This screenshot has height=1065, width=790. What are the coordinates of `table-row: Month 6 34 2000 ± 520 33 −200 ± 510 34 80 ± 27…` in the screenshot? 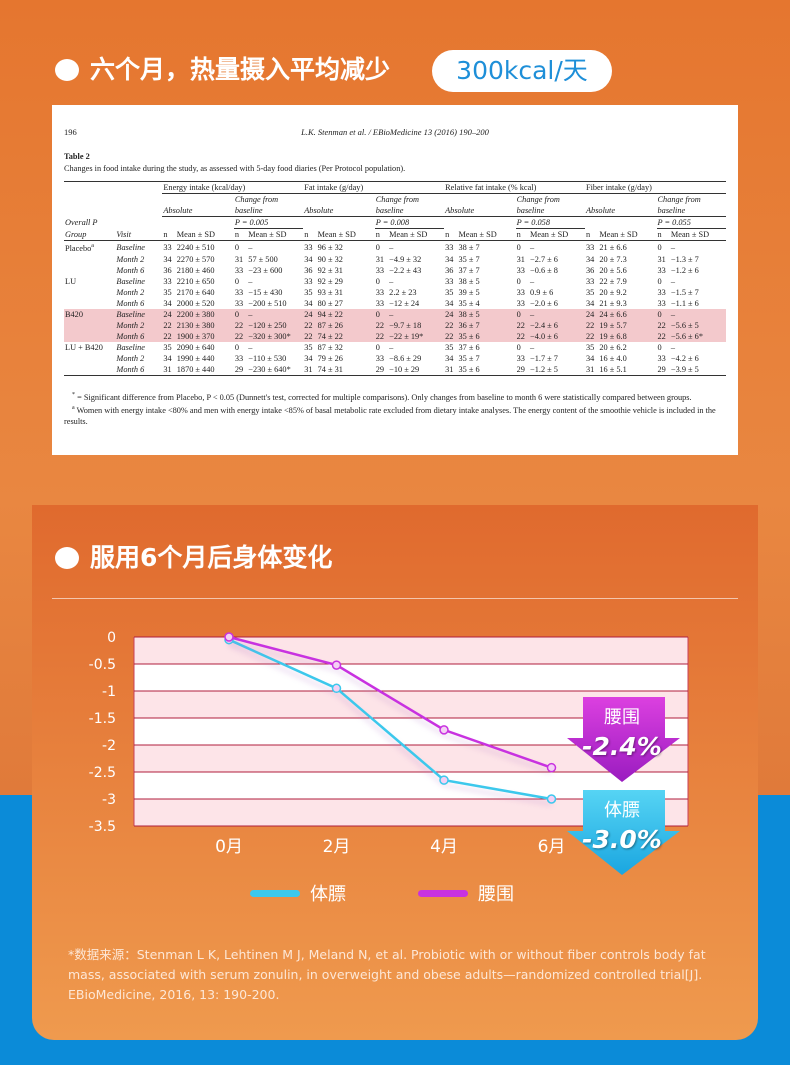 It's located at (395, 303).